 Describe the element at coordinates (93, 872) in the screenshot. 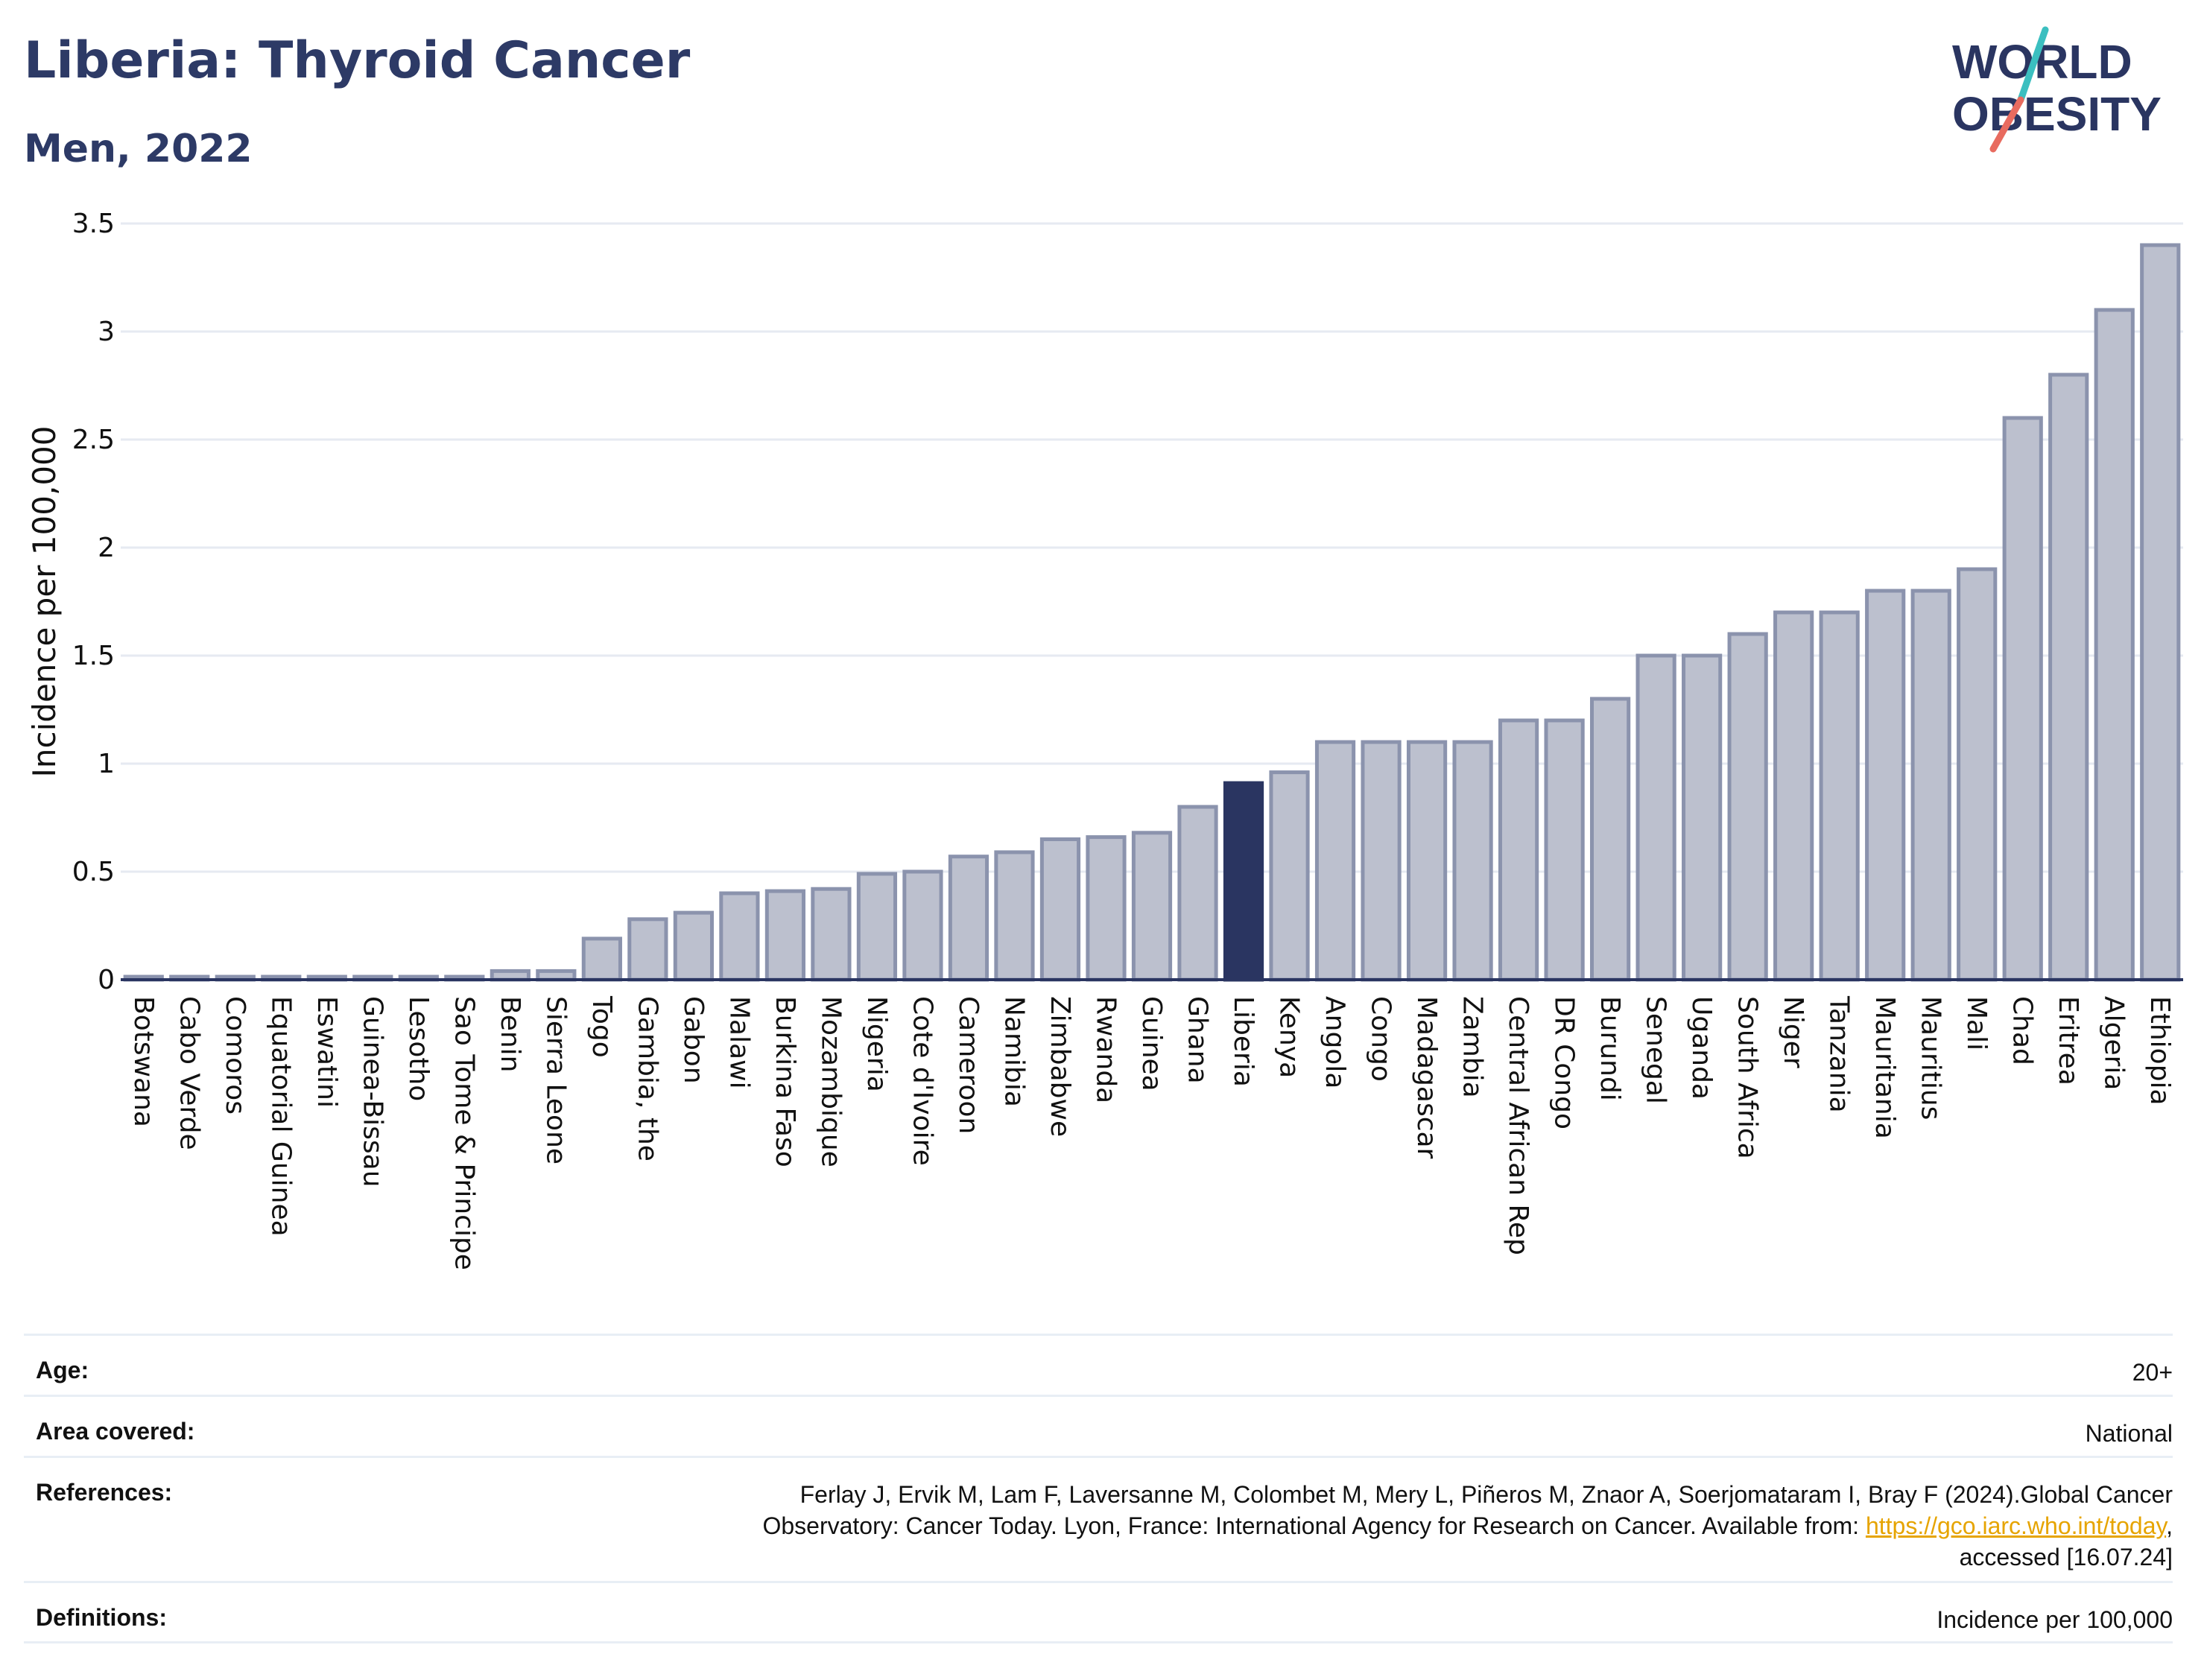

I see `y-tick-label: 0.5` at that location.